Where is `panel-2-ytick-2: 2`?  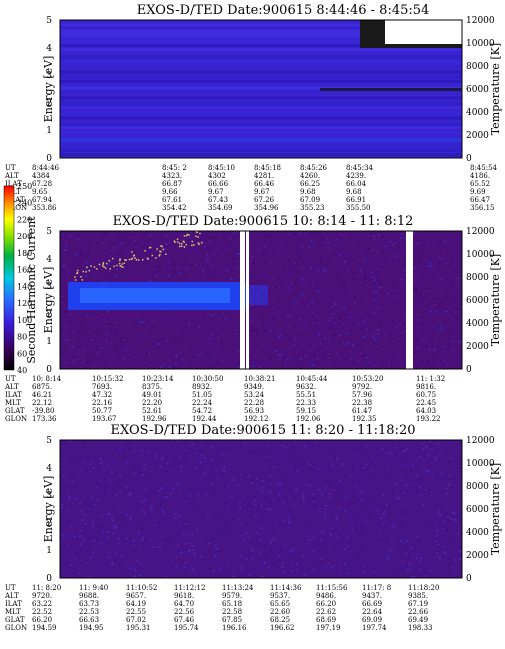
panel-2-ytick-2: 2 is located at coordinates (49, 315).